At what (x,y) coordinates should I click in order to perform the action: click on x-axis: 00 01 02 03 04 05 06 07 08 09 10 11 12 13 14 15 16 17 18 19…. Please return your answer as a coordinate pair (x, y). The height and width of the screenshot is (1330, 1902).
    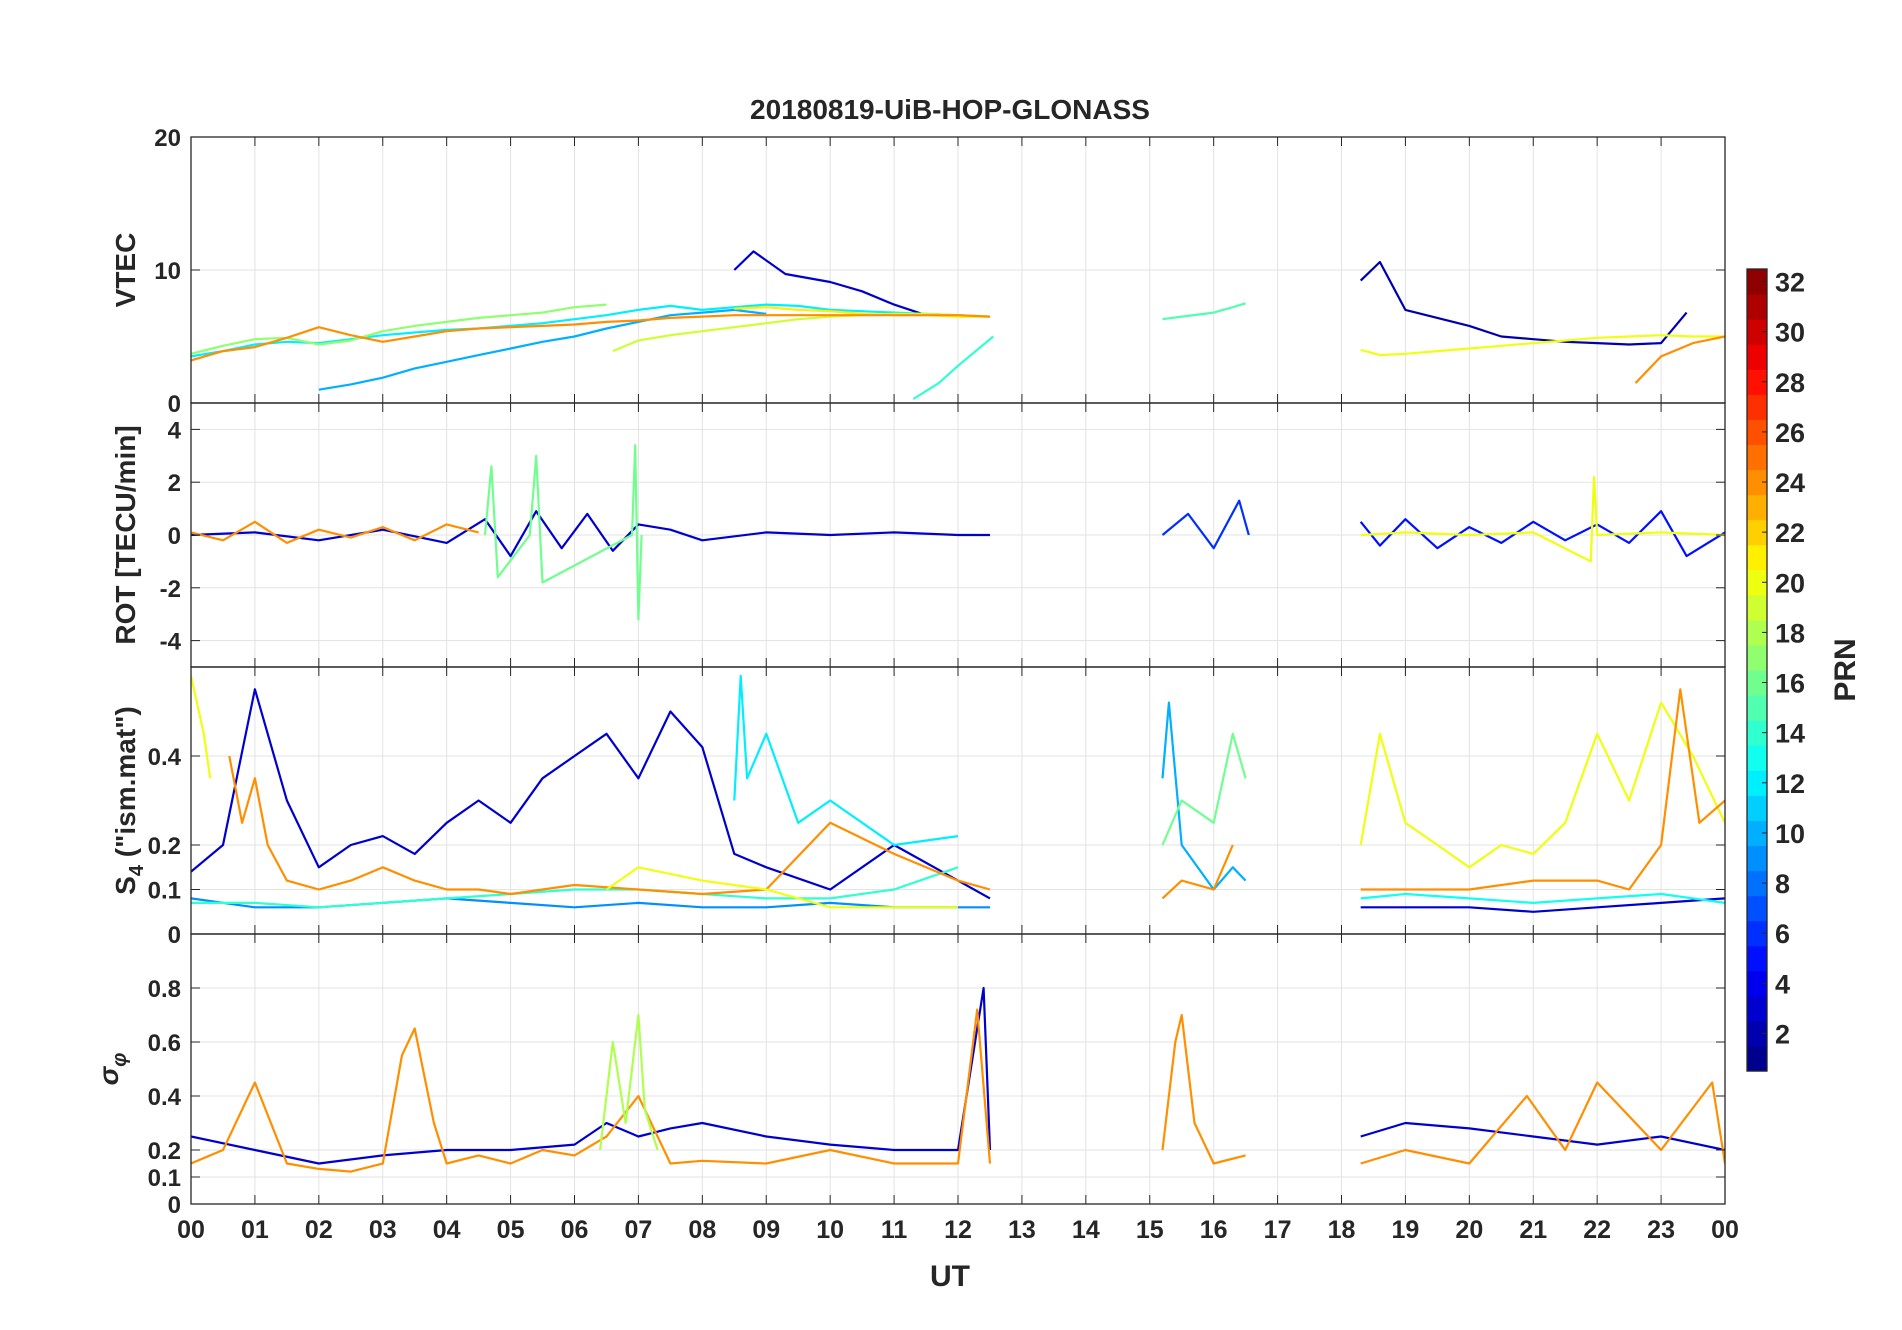
    Looking at the image, I should click on (958, 1230).